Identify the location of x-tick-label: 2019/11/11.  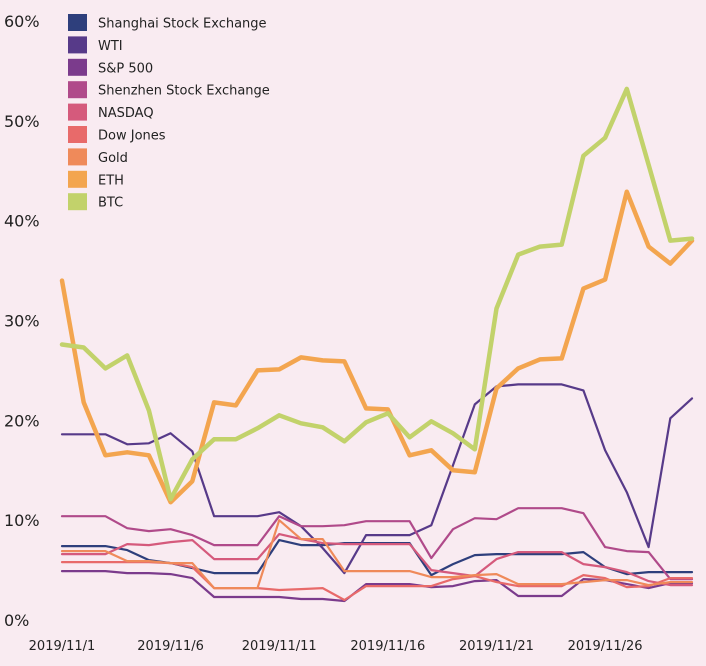
(279, 646).